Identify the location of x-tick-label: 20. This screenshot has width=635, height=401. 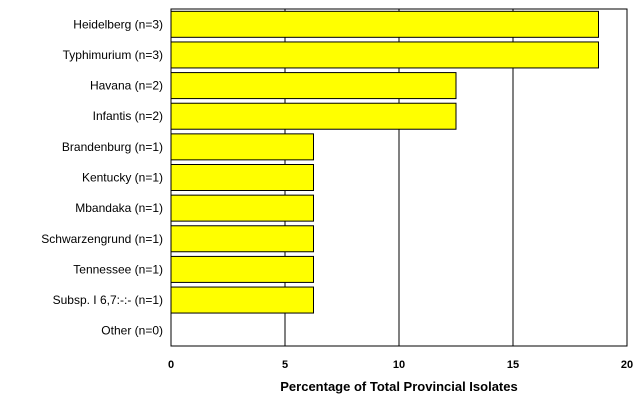
(627, 365).